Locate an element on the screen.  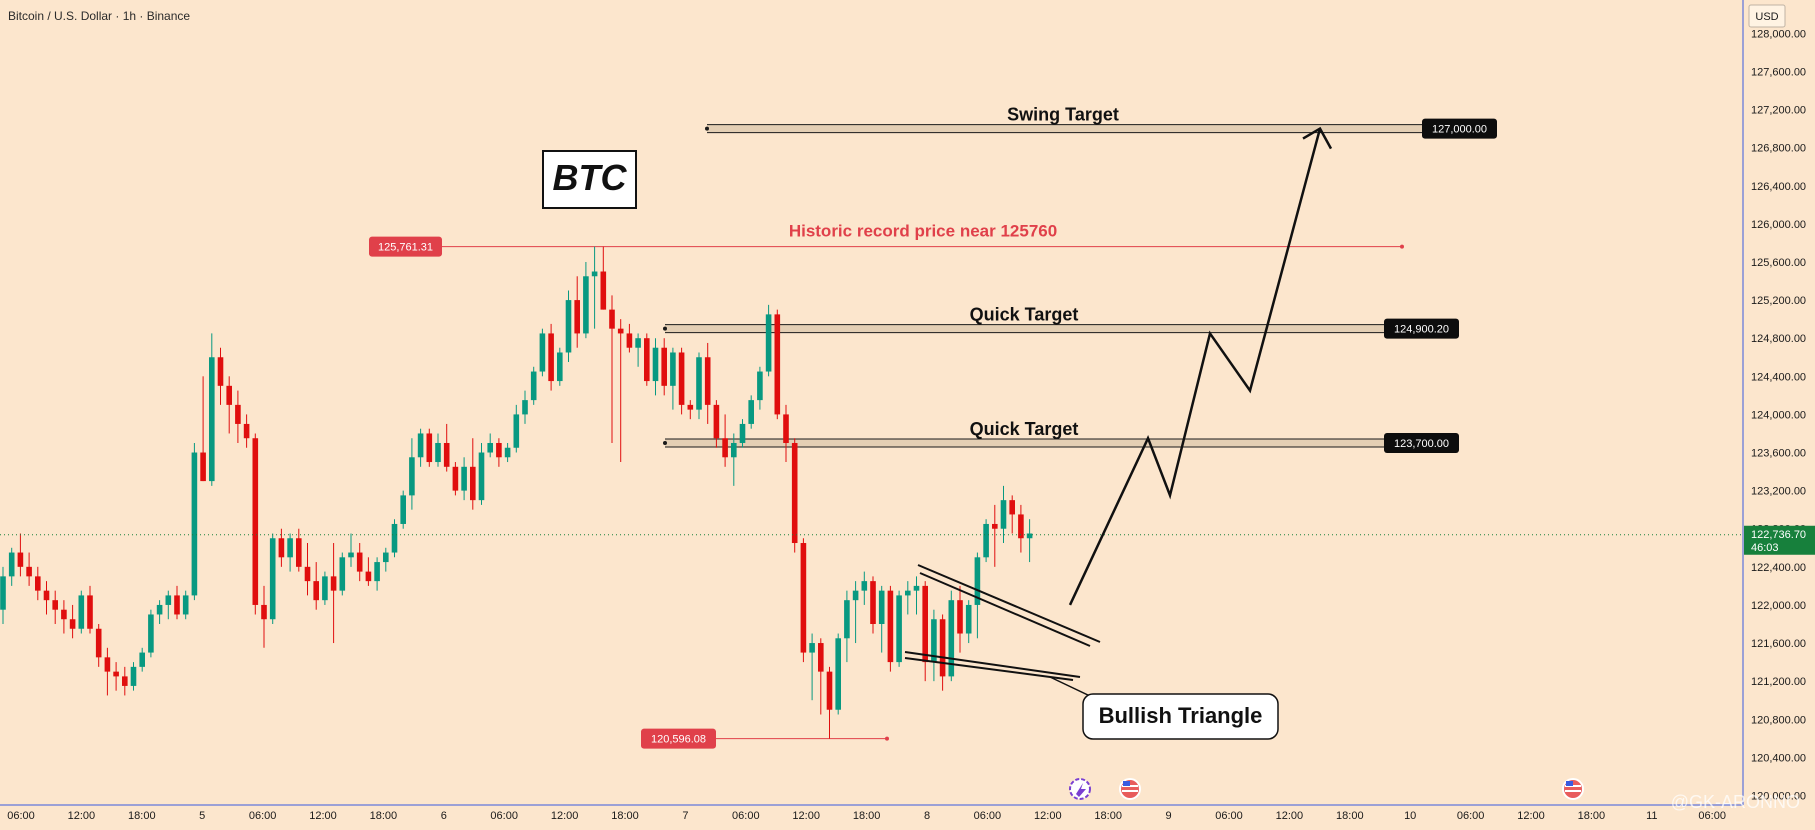
watermark: @GK-ARONNO is located at coordinates (1735, 802).